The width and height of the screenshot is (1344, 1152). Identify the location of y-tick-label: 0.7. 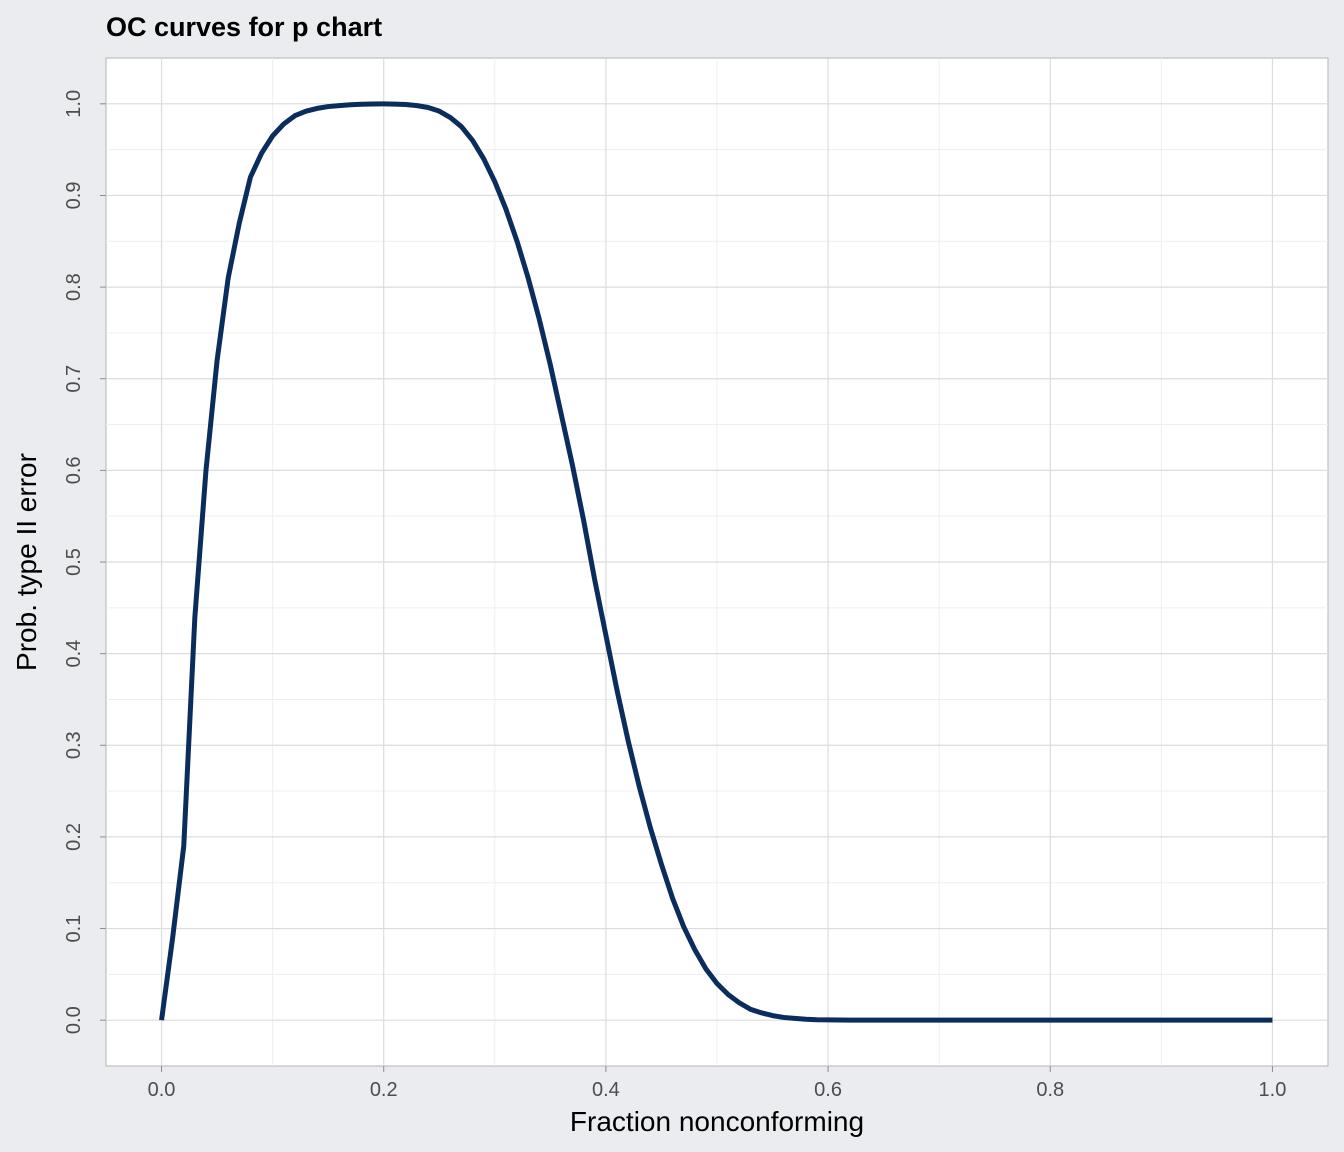
(74, 379).